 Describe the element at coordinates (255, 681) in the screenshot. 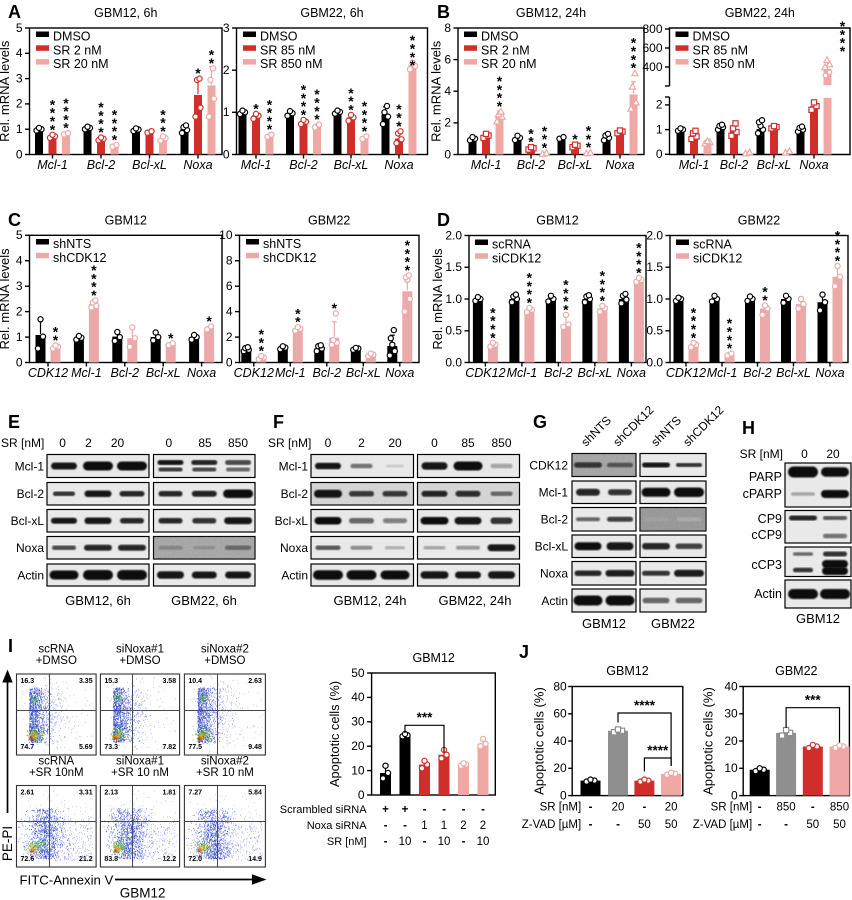

I see `svg-text: 2.63` at that location.